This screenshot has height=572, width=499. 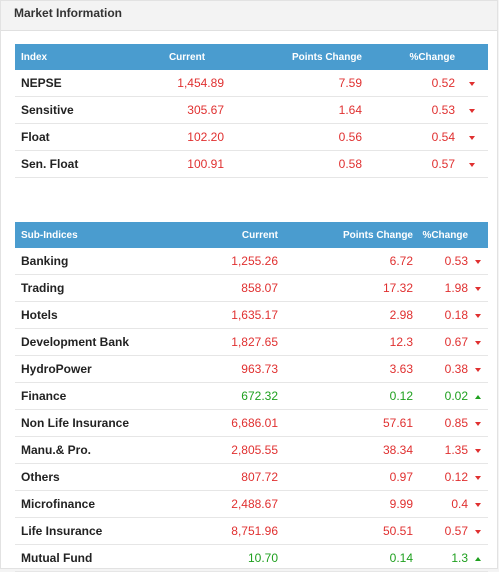 What do you see at coordinates (345, 369) in the screenshot?
I see `row-points-change: 3.63` at bounding box center [345, 369].